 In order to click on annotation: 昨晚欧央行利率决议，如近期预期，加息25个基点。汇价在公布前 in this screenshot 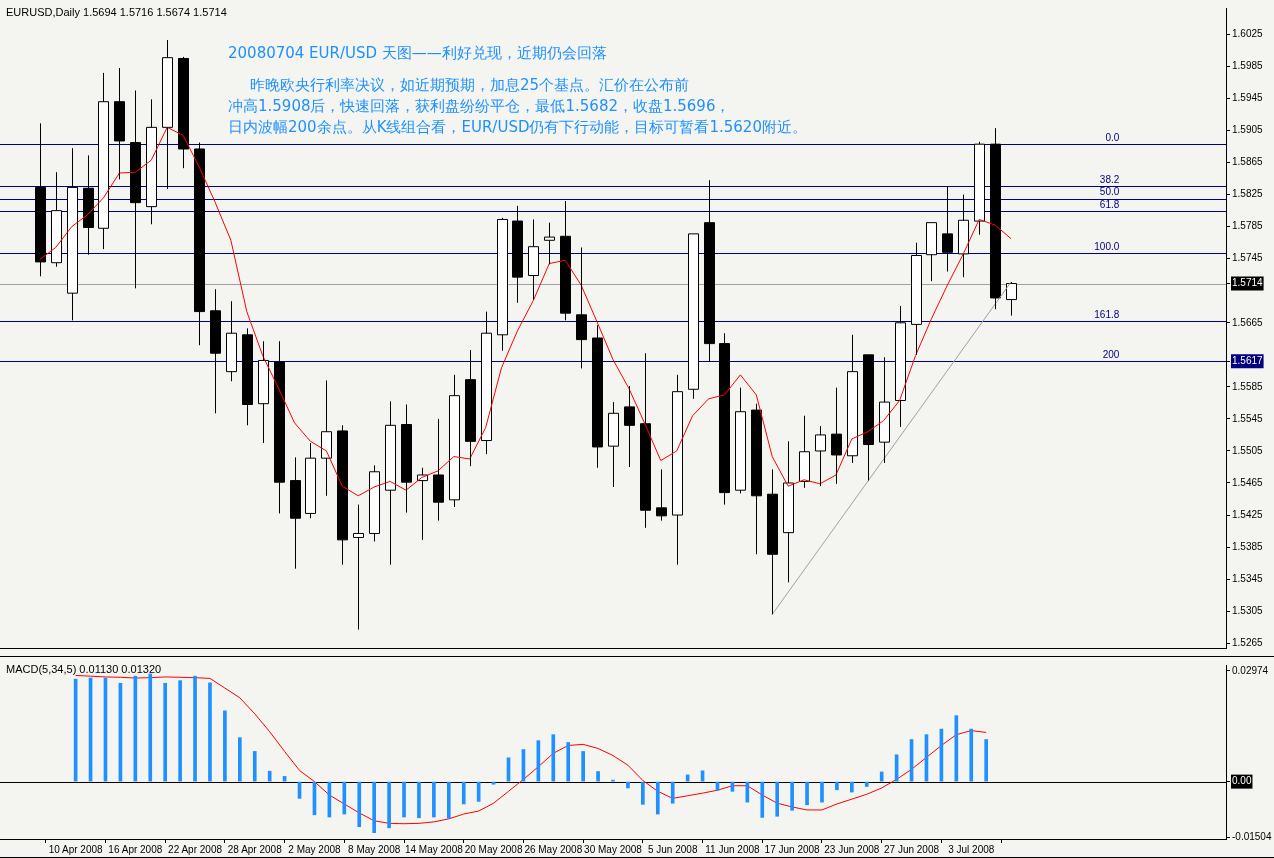, I will do `click(470, 85)`.